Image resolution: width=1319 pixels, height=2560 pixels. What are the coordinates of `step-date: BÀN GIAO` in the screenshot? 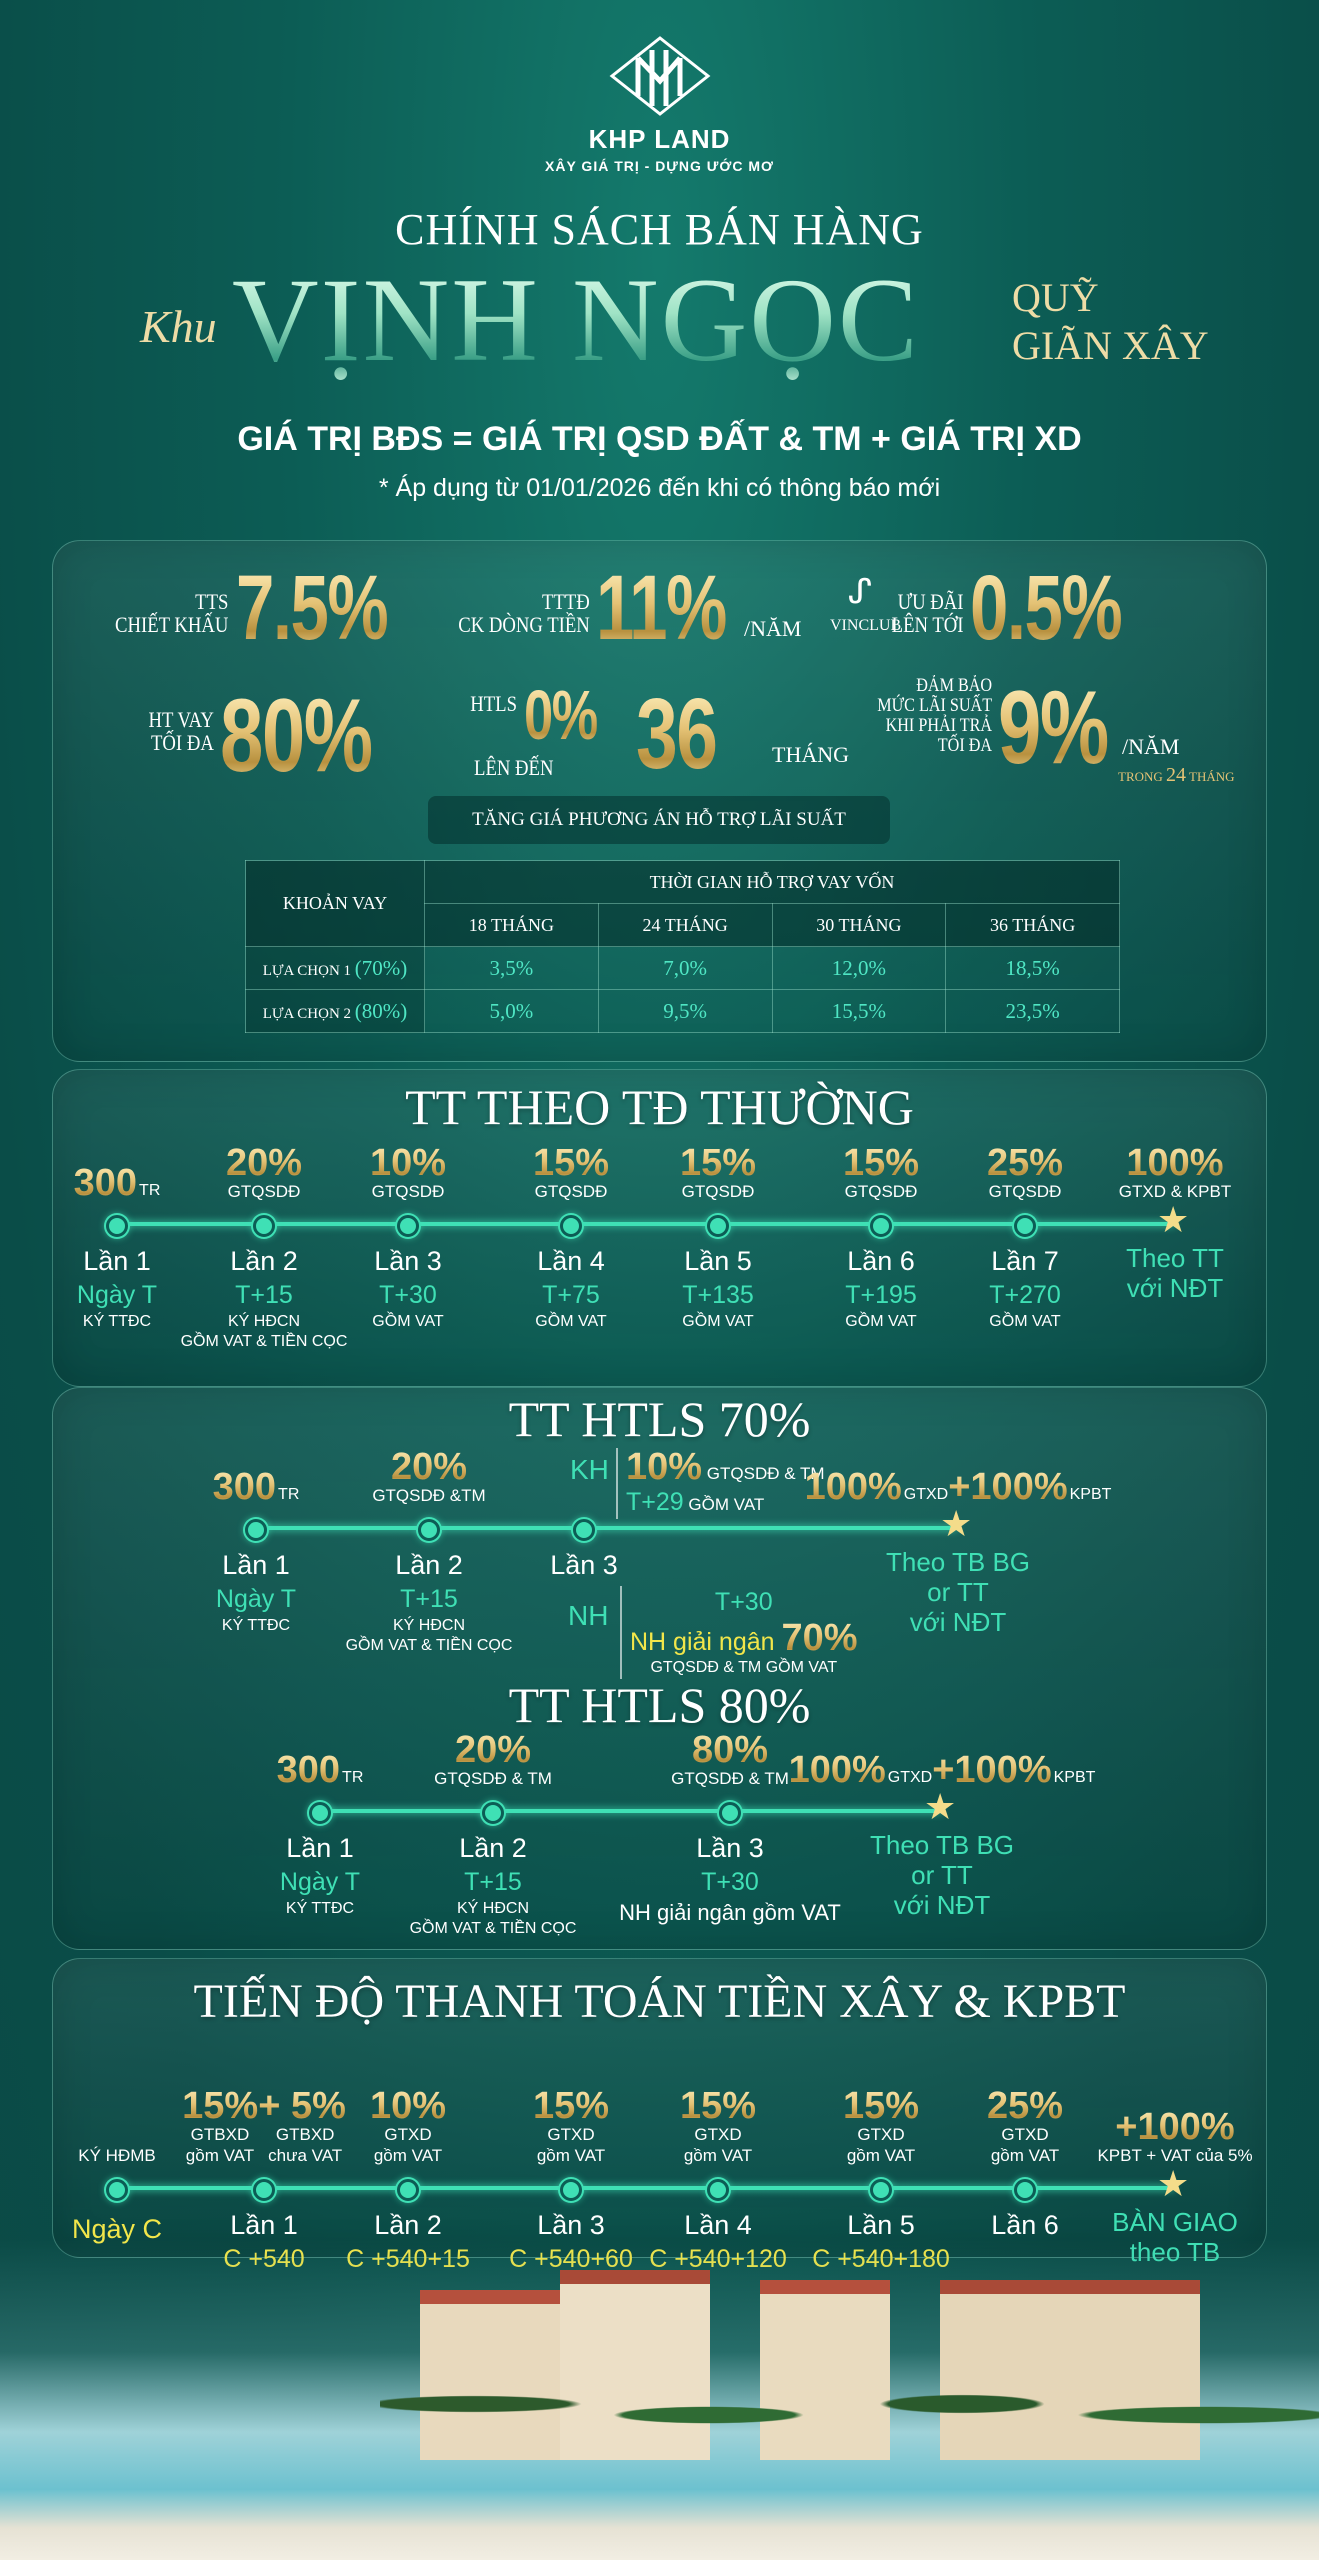 It's located at (1175, 2222).